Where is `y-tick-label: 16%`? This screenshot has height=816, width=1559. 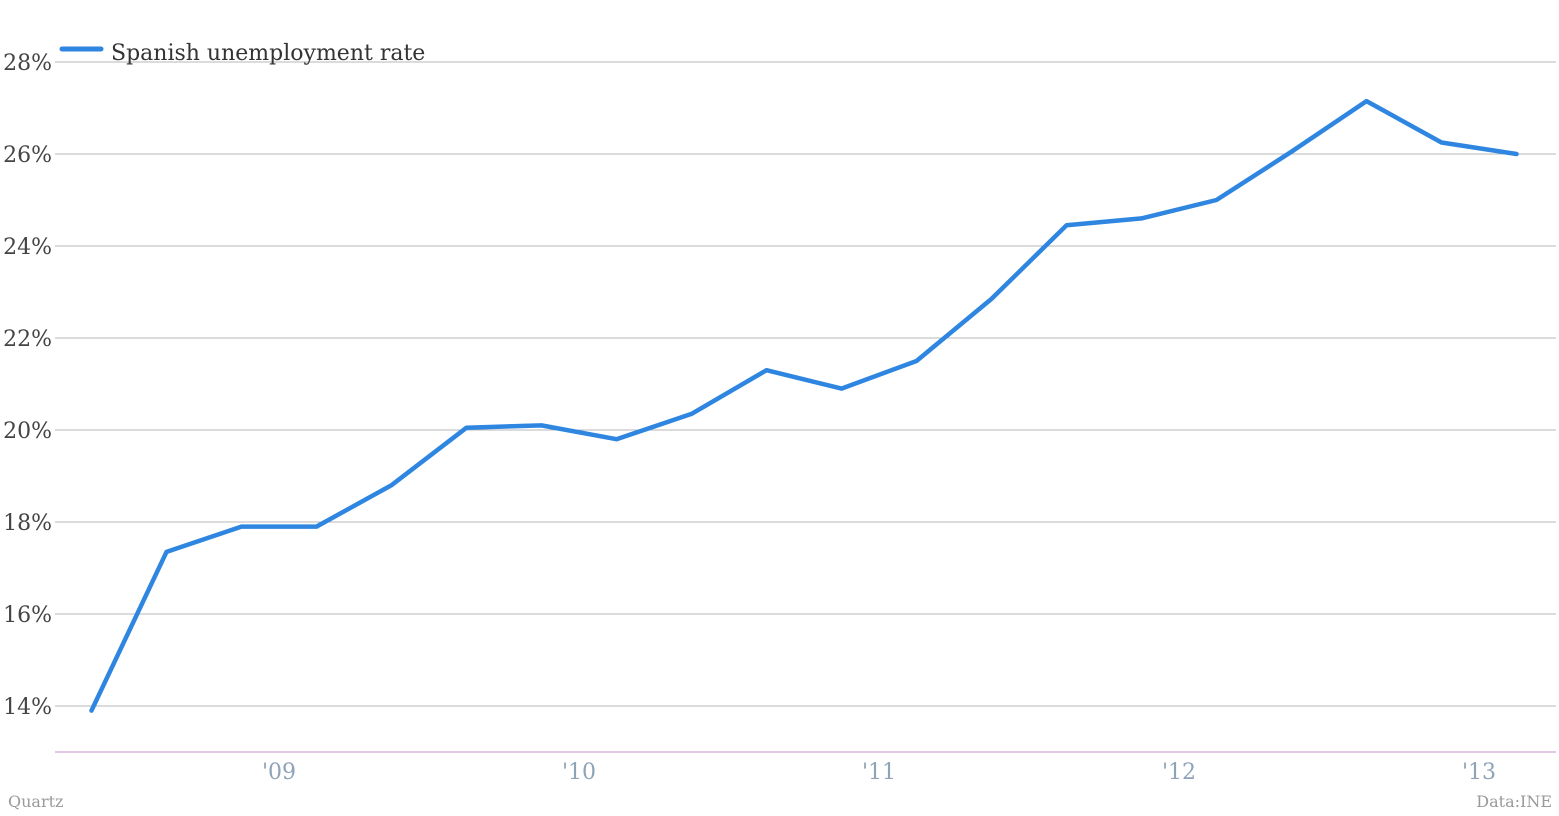
y-tick-label: 16% is located at coordinates (27, 615).